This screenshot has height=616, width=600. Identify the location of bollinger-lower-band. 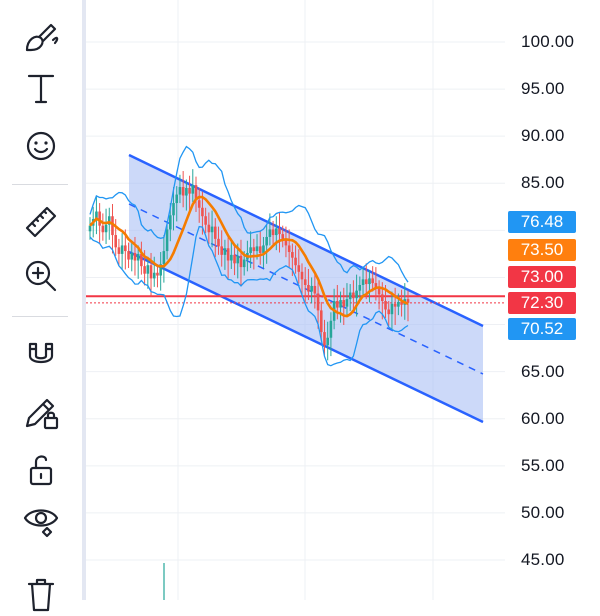
(249, 296).